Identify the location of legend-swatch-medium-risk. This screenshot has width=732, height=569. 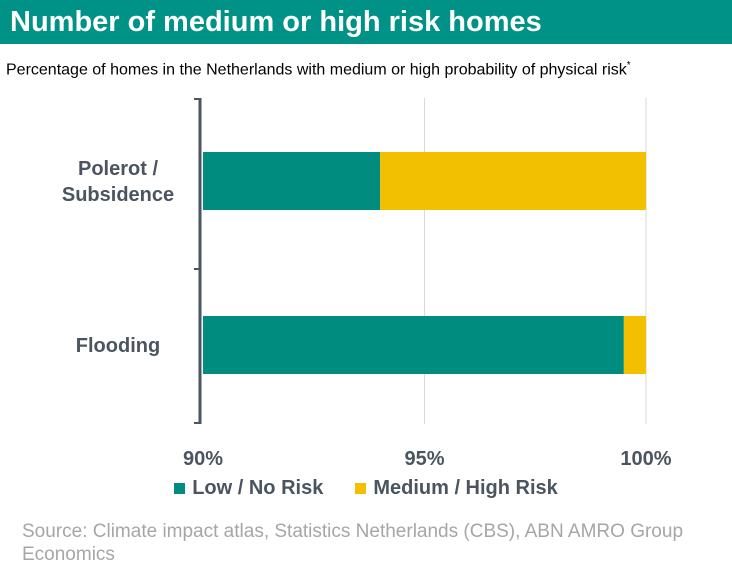
(361, 488).